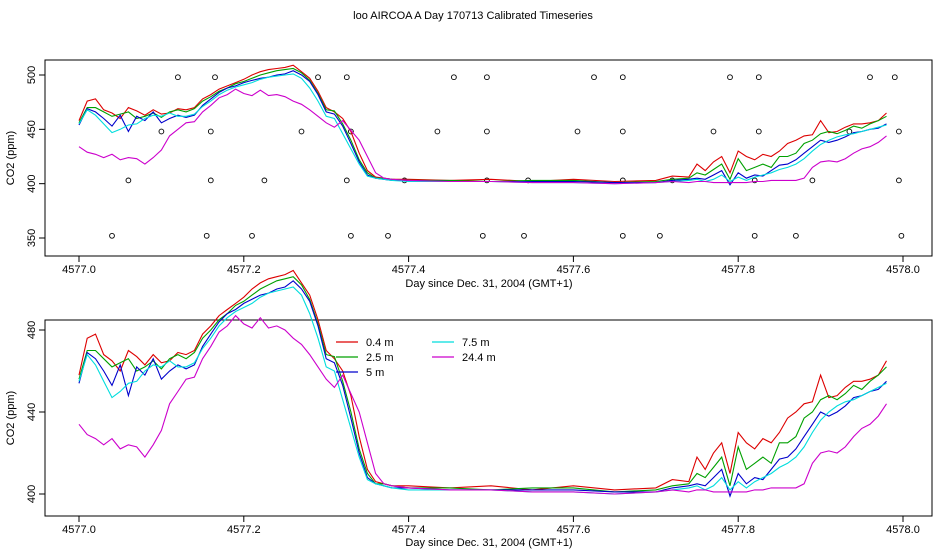  Describe the element at coordinates (244, 530) in the screenshot. I see `bottom-x-tick-label: 4577.2` at that location.